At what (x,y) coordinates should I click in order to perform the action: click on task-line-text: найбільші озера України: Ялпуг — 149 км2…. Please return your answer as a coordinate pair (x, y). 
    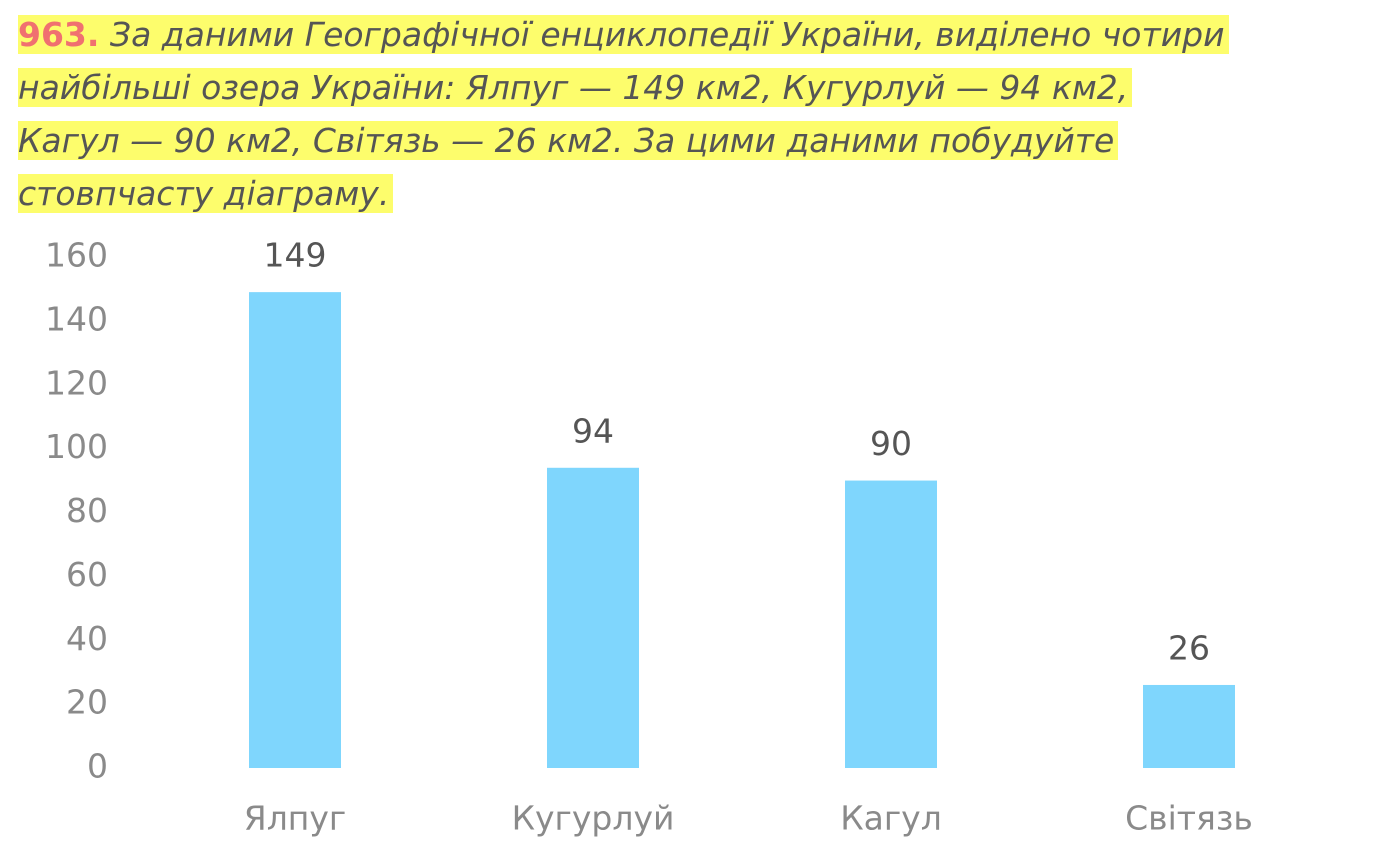
    Looking at the image, I should click on (575, 87).